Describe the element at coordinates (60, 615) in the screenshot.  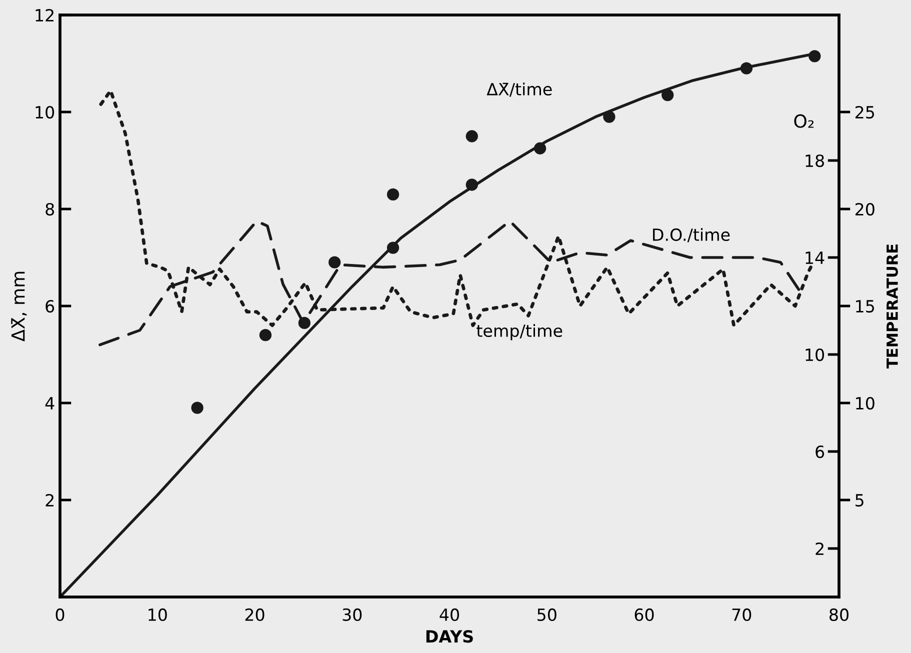
I see `x-tick-label: 0` at that location.